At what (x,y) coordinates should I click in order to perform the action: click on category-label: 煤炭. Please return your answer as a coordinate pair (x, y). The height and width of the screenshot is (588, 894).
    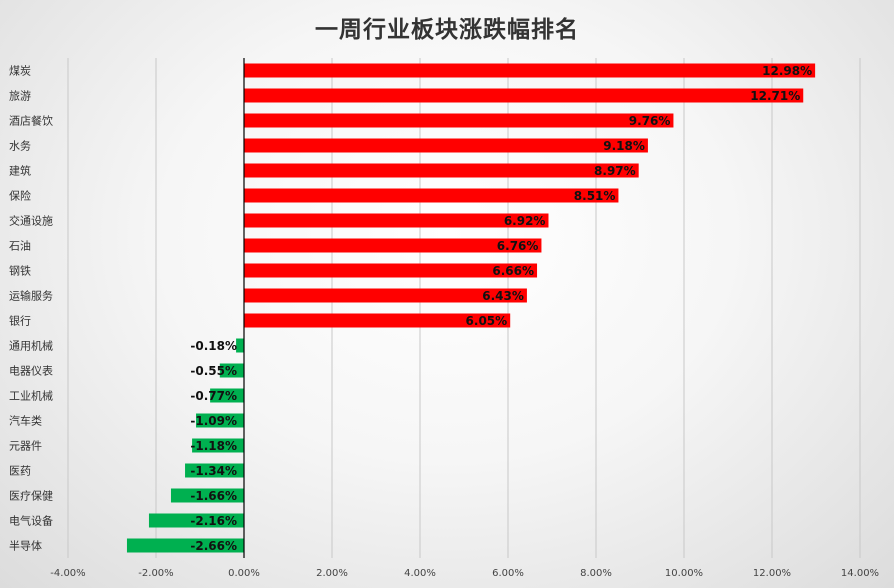
    Looking at the image, I should click on (20, 71).